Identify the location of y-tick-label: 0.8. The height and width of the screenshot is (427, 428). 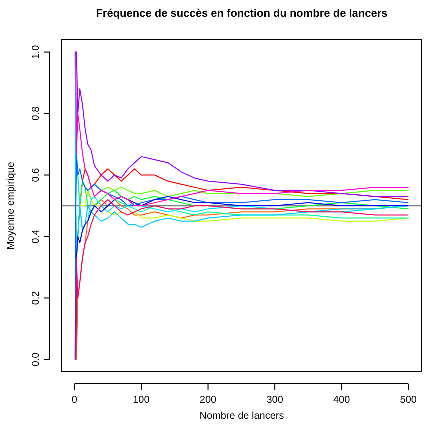
(36, 113).